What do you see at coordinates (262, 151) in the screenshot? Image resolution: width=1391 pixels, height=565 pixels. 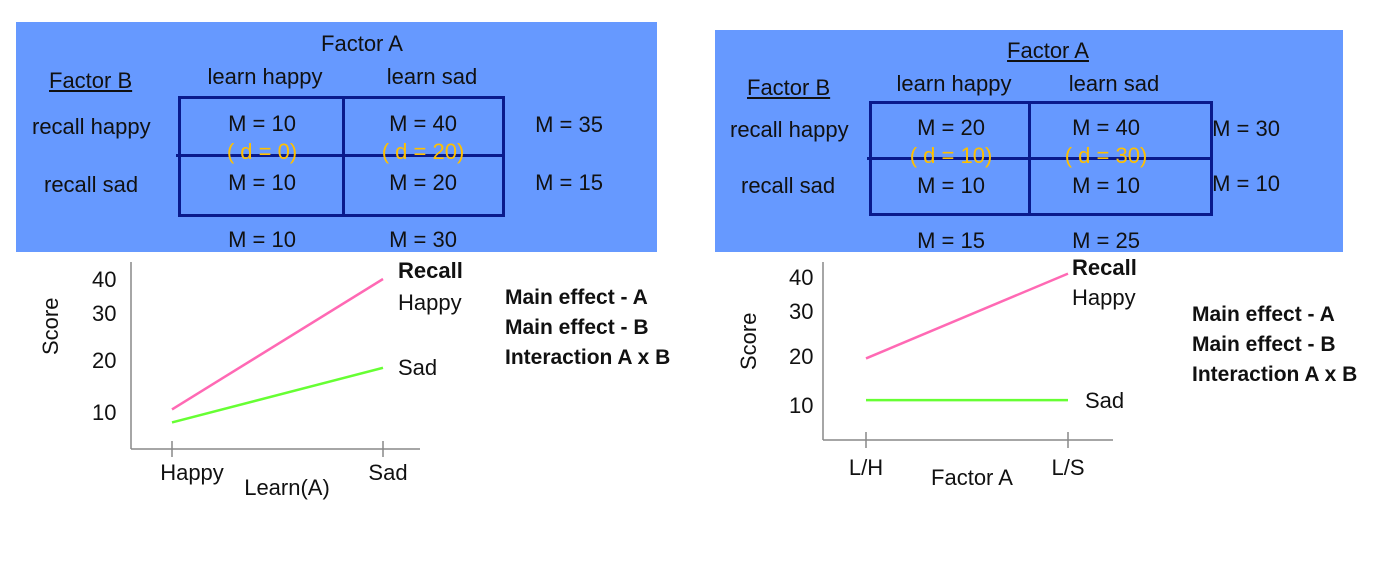 I see `diff-label: ( d = 0)` at bounding box center [262, 151].